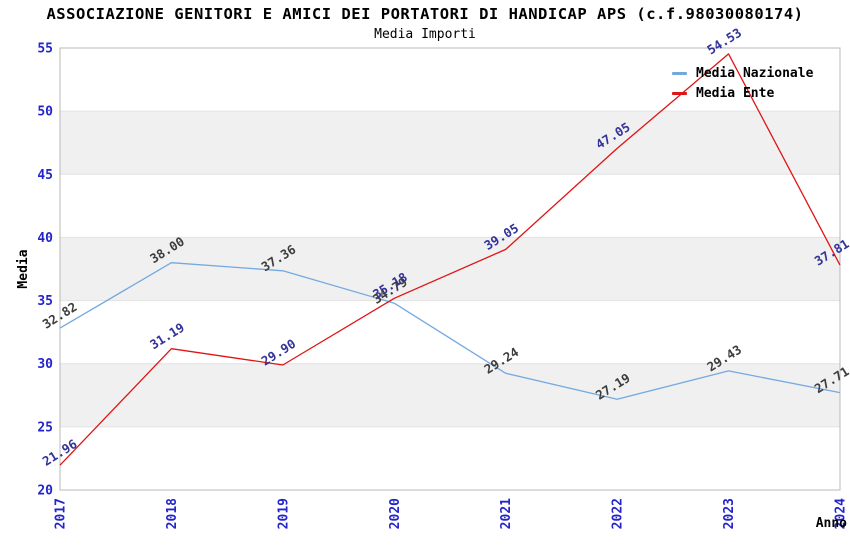  Describe the element at coordinates (45, 364) in the screenshot. I see `y-tick-label: 30` at that location.